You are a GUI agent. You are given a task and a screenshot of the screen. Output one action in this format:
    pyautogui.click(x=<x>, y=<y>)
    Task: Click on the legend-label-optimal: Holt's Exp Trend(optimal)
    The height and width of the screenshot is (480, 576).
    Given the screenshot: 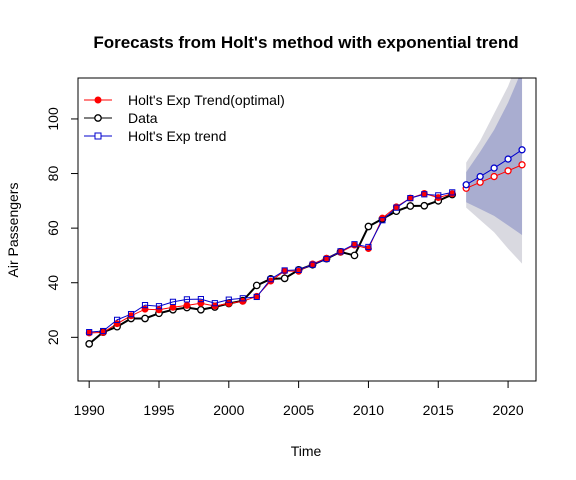 What is the action you would take?
    pyautogui.click(x=206, y=100)
    